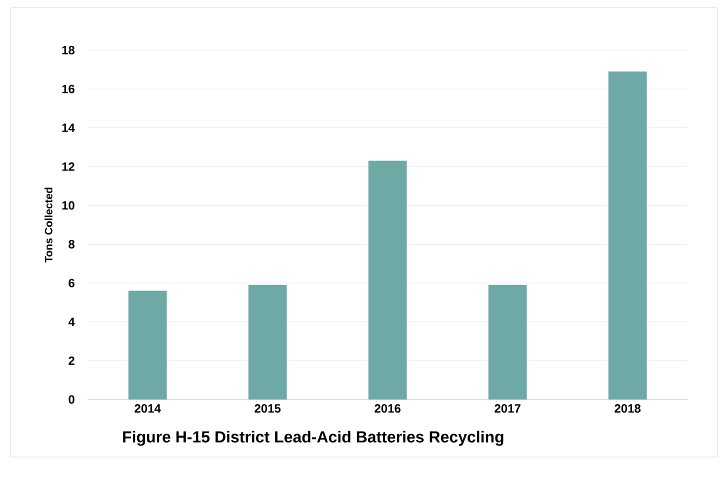 This screenshot has height=481, width=722. What do you see at coordinates (147, 408) in the screenshot?
I see `x-tick-label: 2014` at bounding box center [147, 408].